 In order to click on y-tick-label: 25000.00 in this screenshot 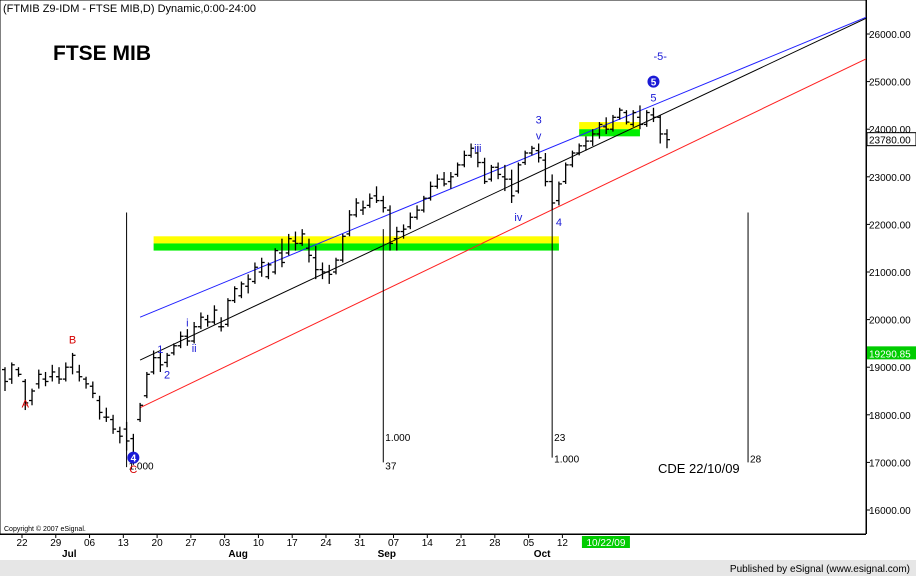, I will do `click(890, 83)`.